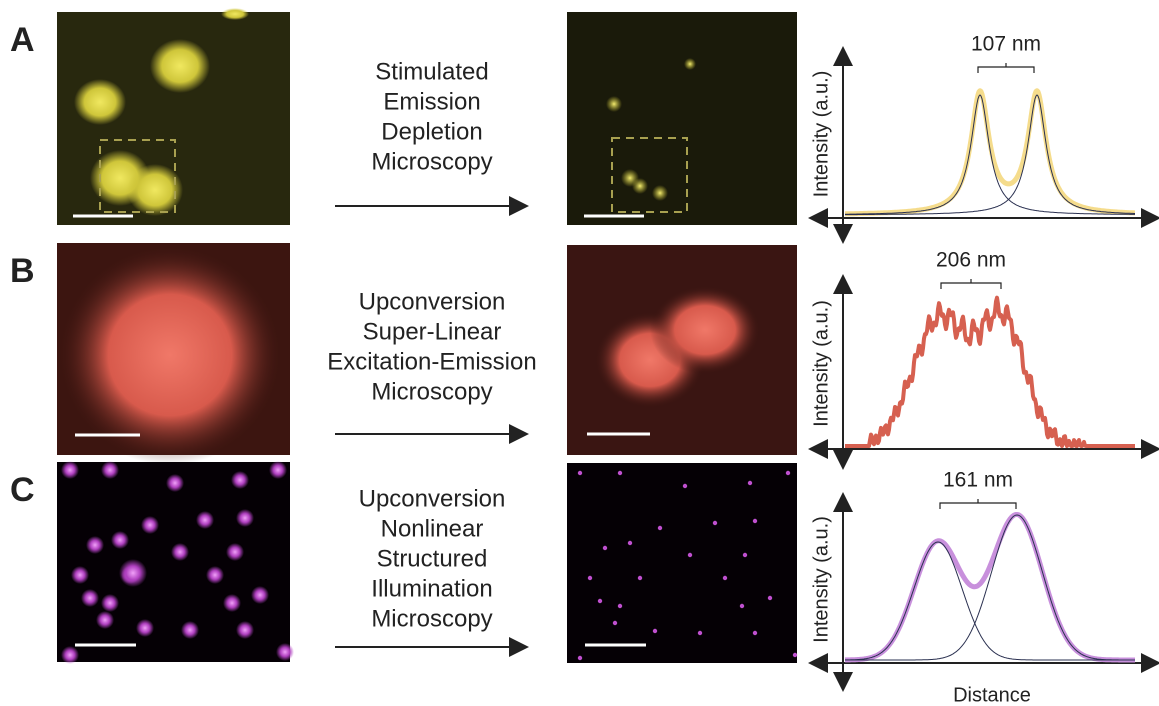 The image size is (1159, 706). I want to click on panel-label: B, so click(22, 271).